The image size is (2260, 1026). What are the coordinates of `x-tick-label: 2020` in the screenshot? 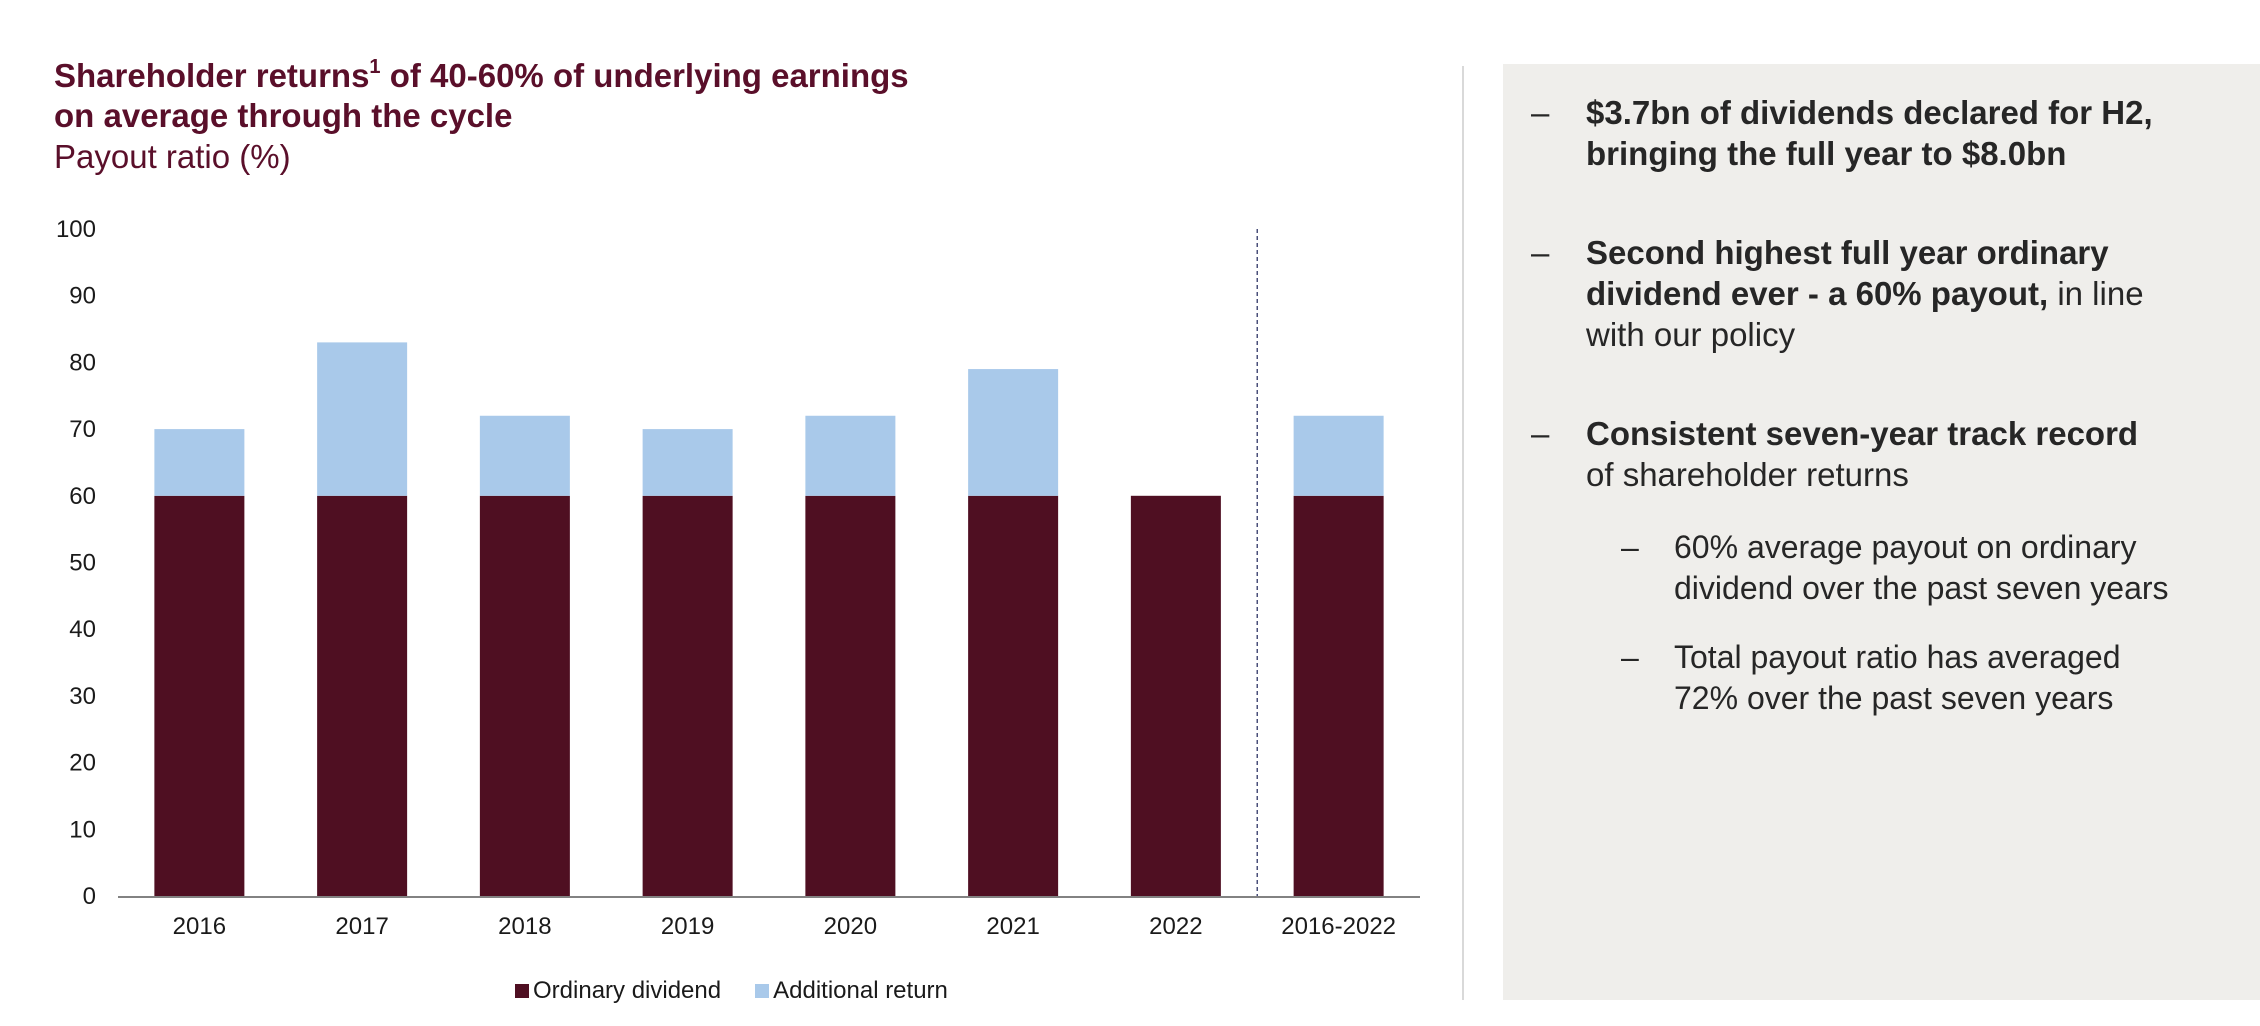 It's located at (850, 926).